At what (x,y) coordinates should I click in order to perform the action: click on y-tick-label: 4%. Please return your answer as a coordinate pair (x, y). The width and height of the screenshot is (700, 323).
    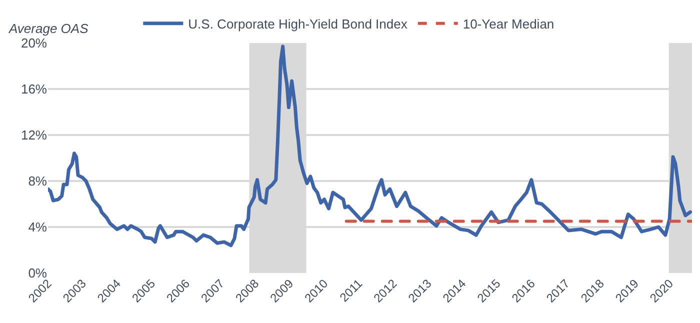
    Looking at the image, I should click on (38, 227).